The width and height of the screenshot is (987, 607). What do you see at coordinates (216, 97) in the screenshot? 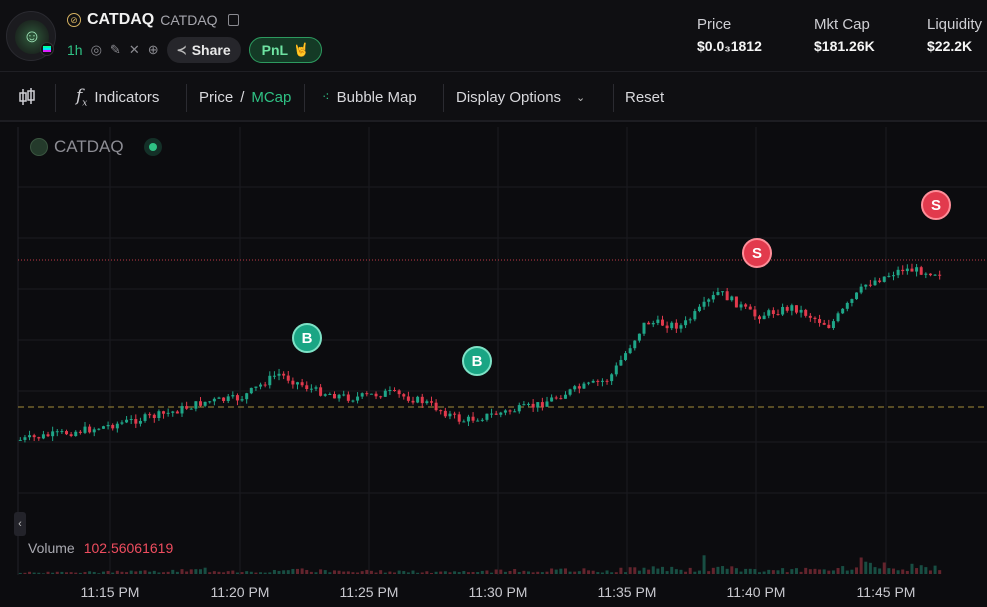
I see `price-toggle-label: Price` at bounding box center [216, 97].